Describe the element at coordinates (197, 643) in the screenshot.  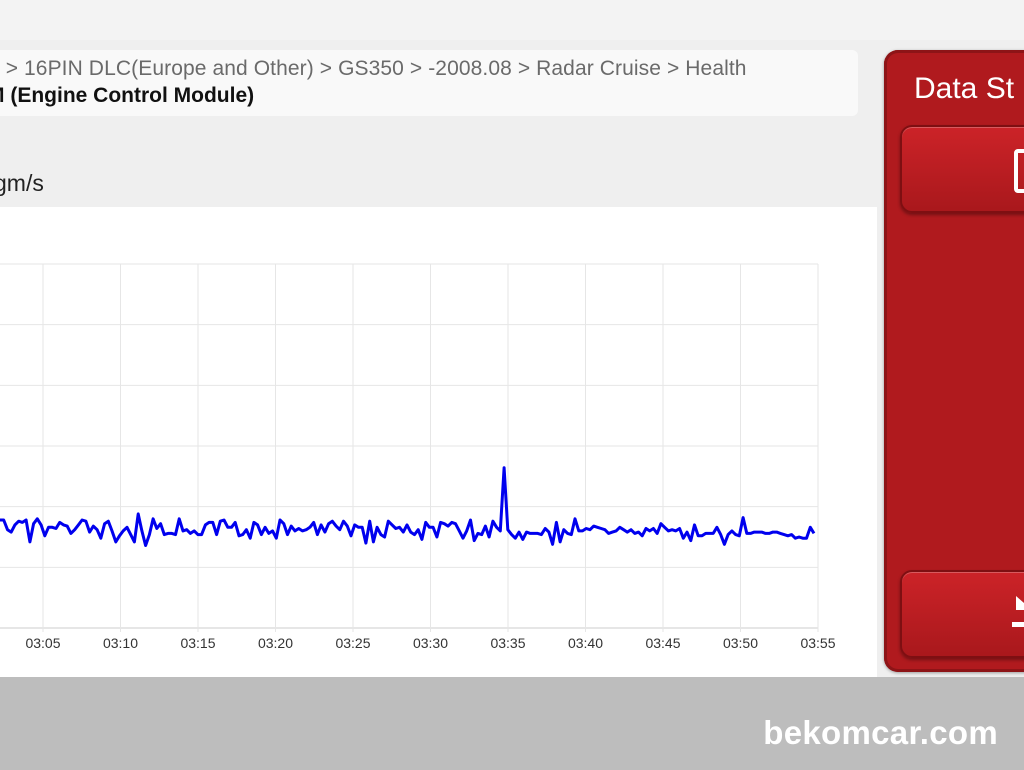
I see `x-tick-label: 03:15` at that location.